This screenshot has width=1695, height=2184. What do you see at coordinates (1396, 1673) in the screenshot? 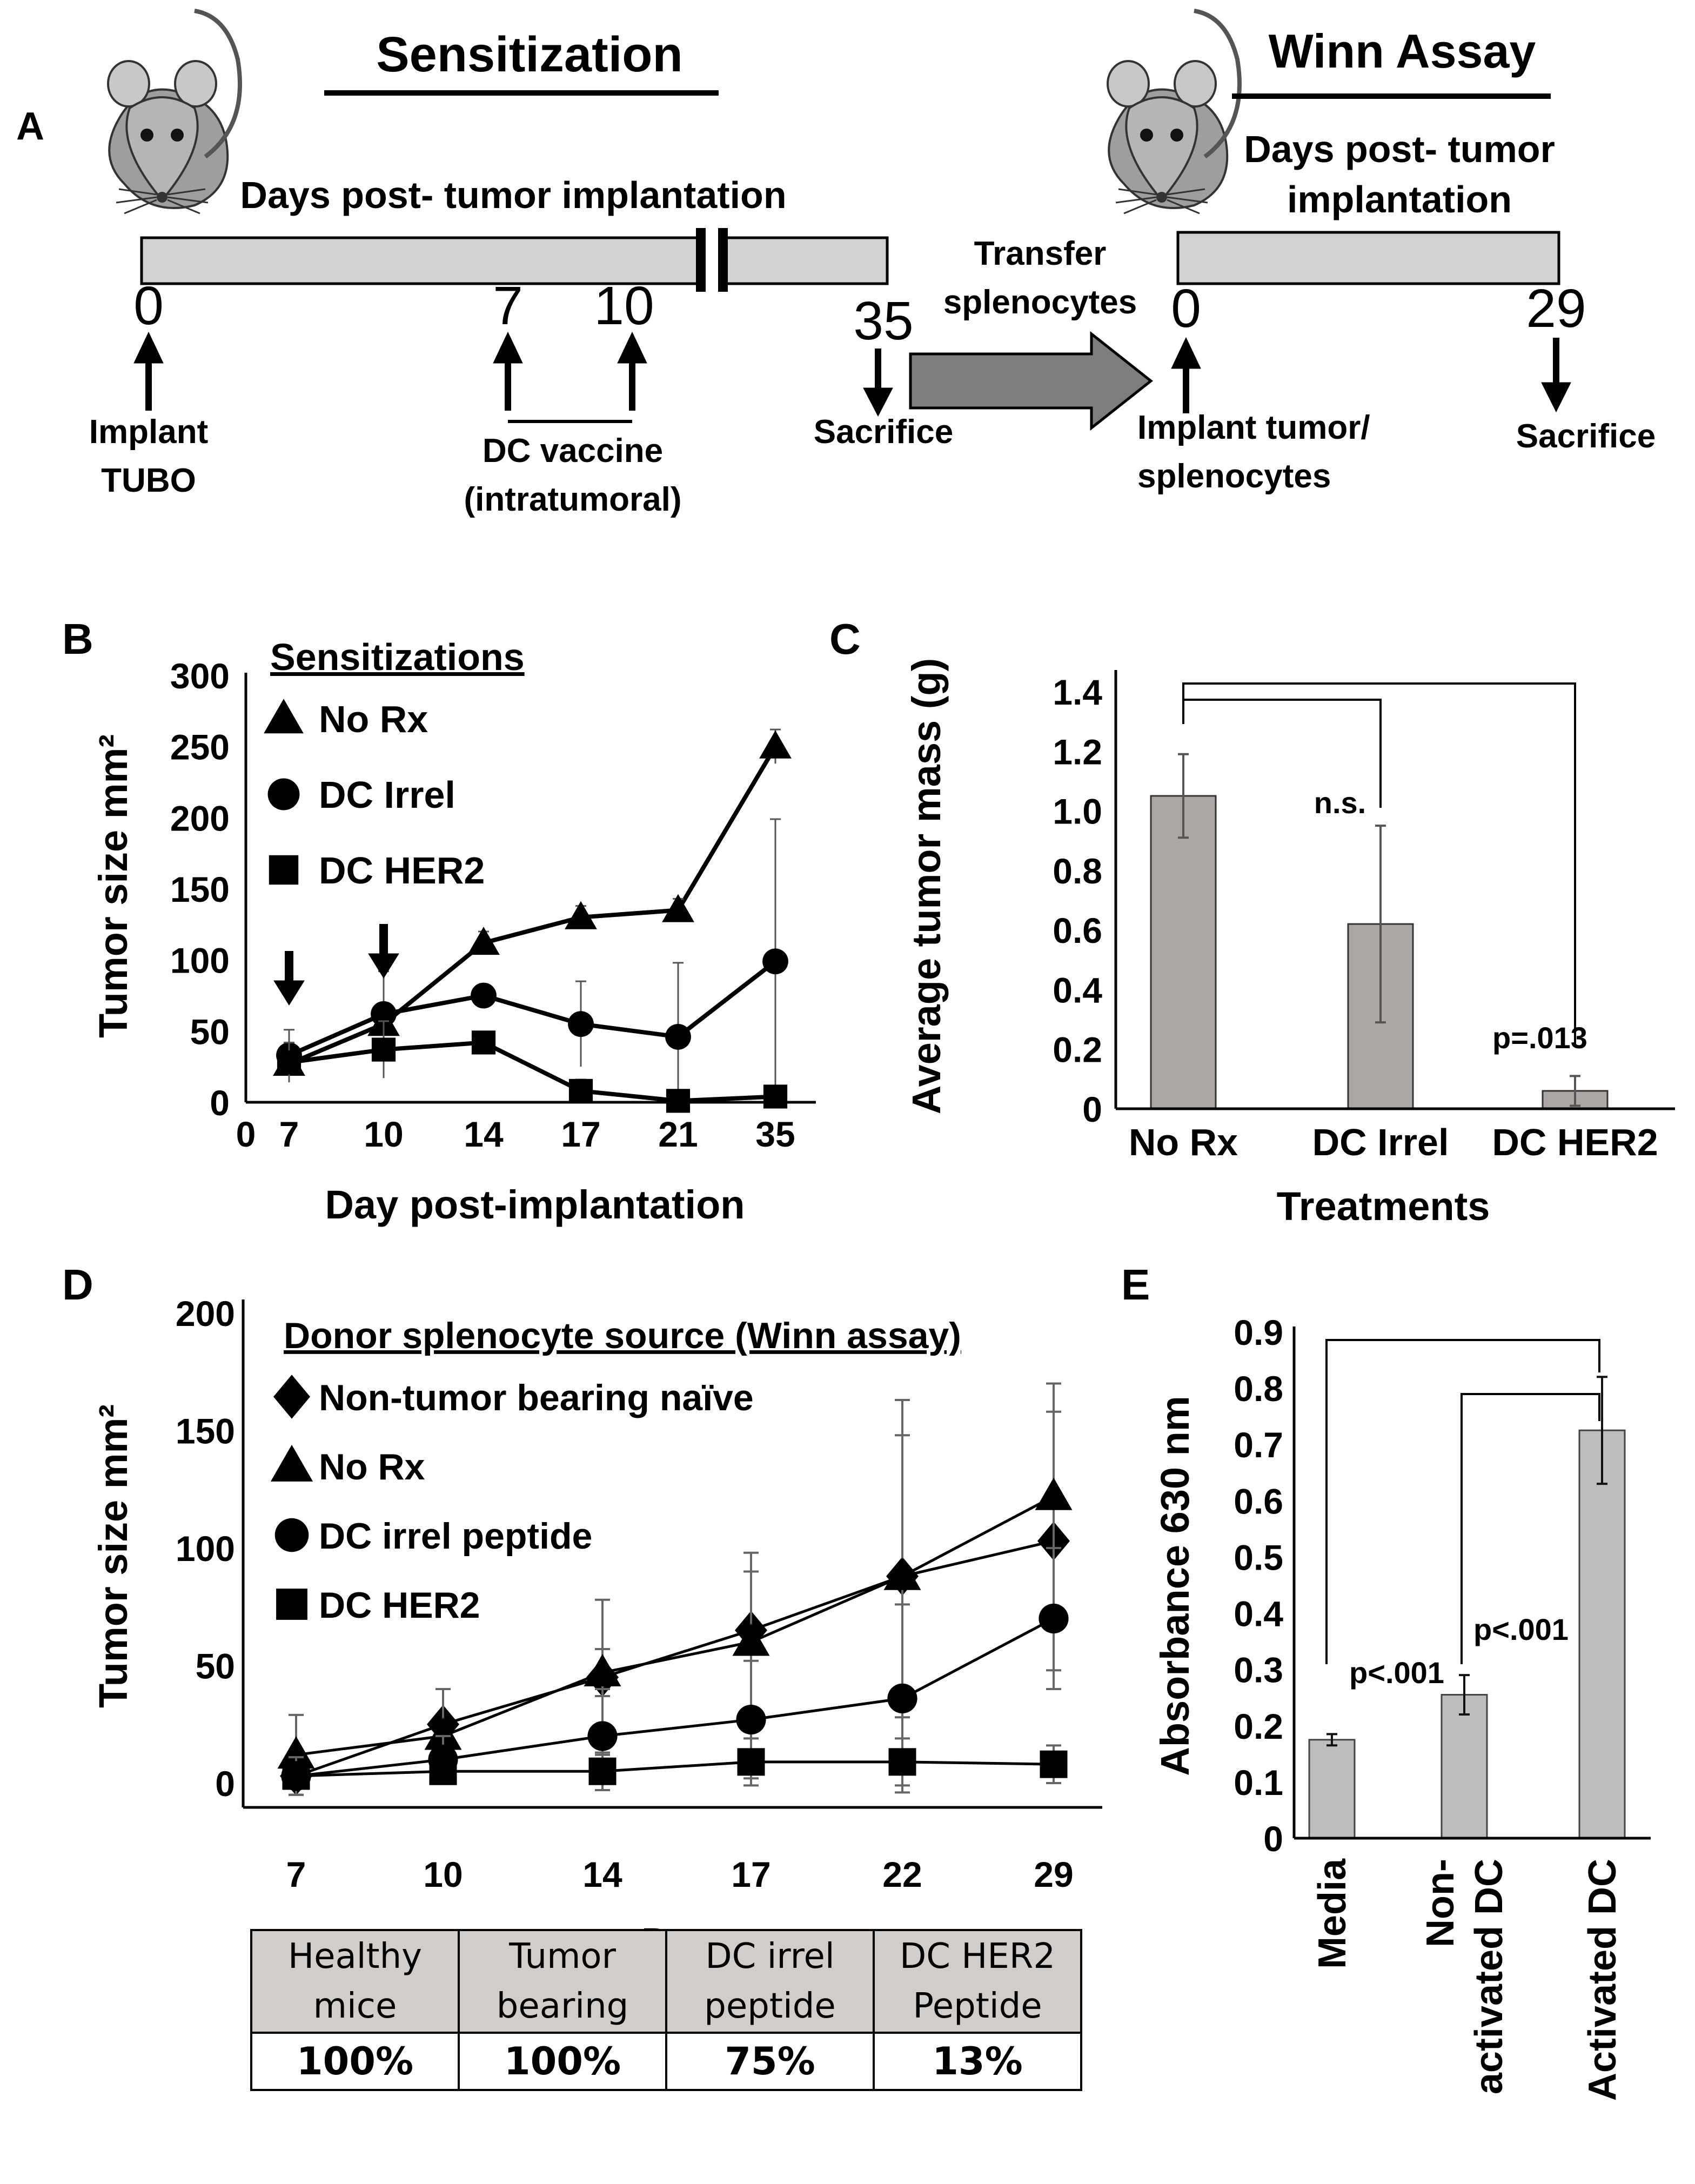
I see `p-annotation-media: p<.001` at bounding box center [1396, 1673].